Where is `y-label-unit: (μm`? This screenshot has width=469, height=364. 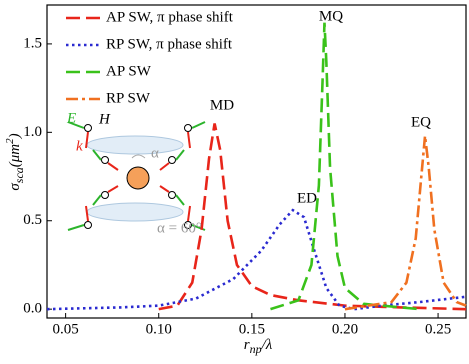
y-label-unit: (μm is located at coordinates (15, 156).